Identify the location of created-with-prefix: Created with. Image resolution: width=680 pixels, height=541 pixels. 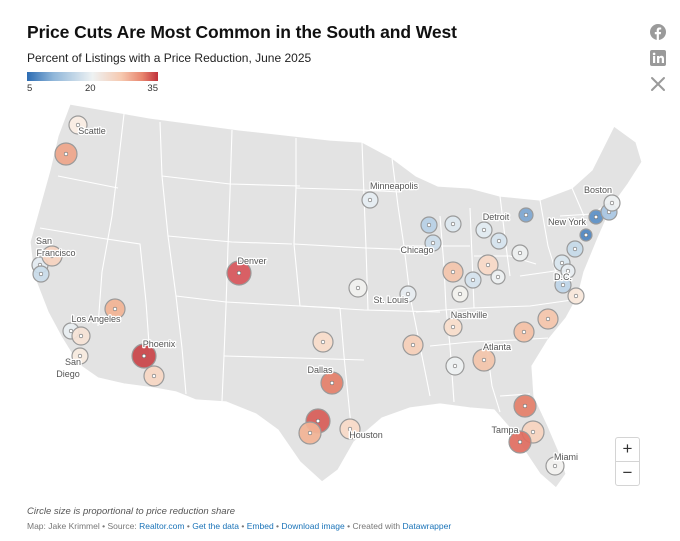
(376, 526).